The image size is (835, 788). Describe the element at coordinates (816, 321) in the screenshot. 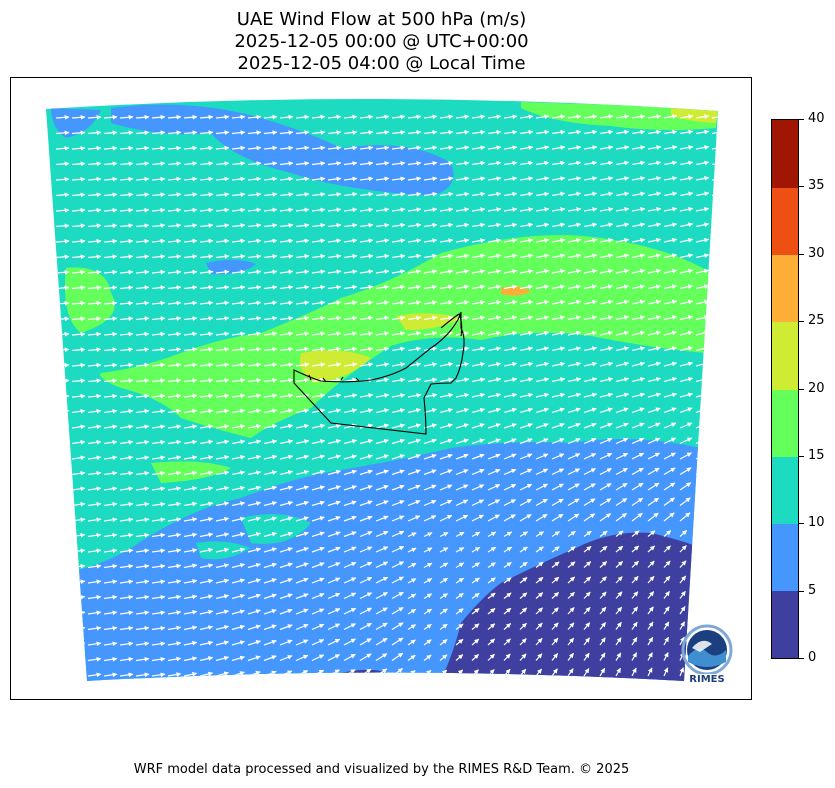

I see `colorbar-tick-label: 25` at that location.